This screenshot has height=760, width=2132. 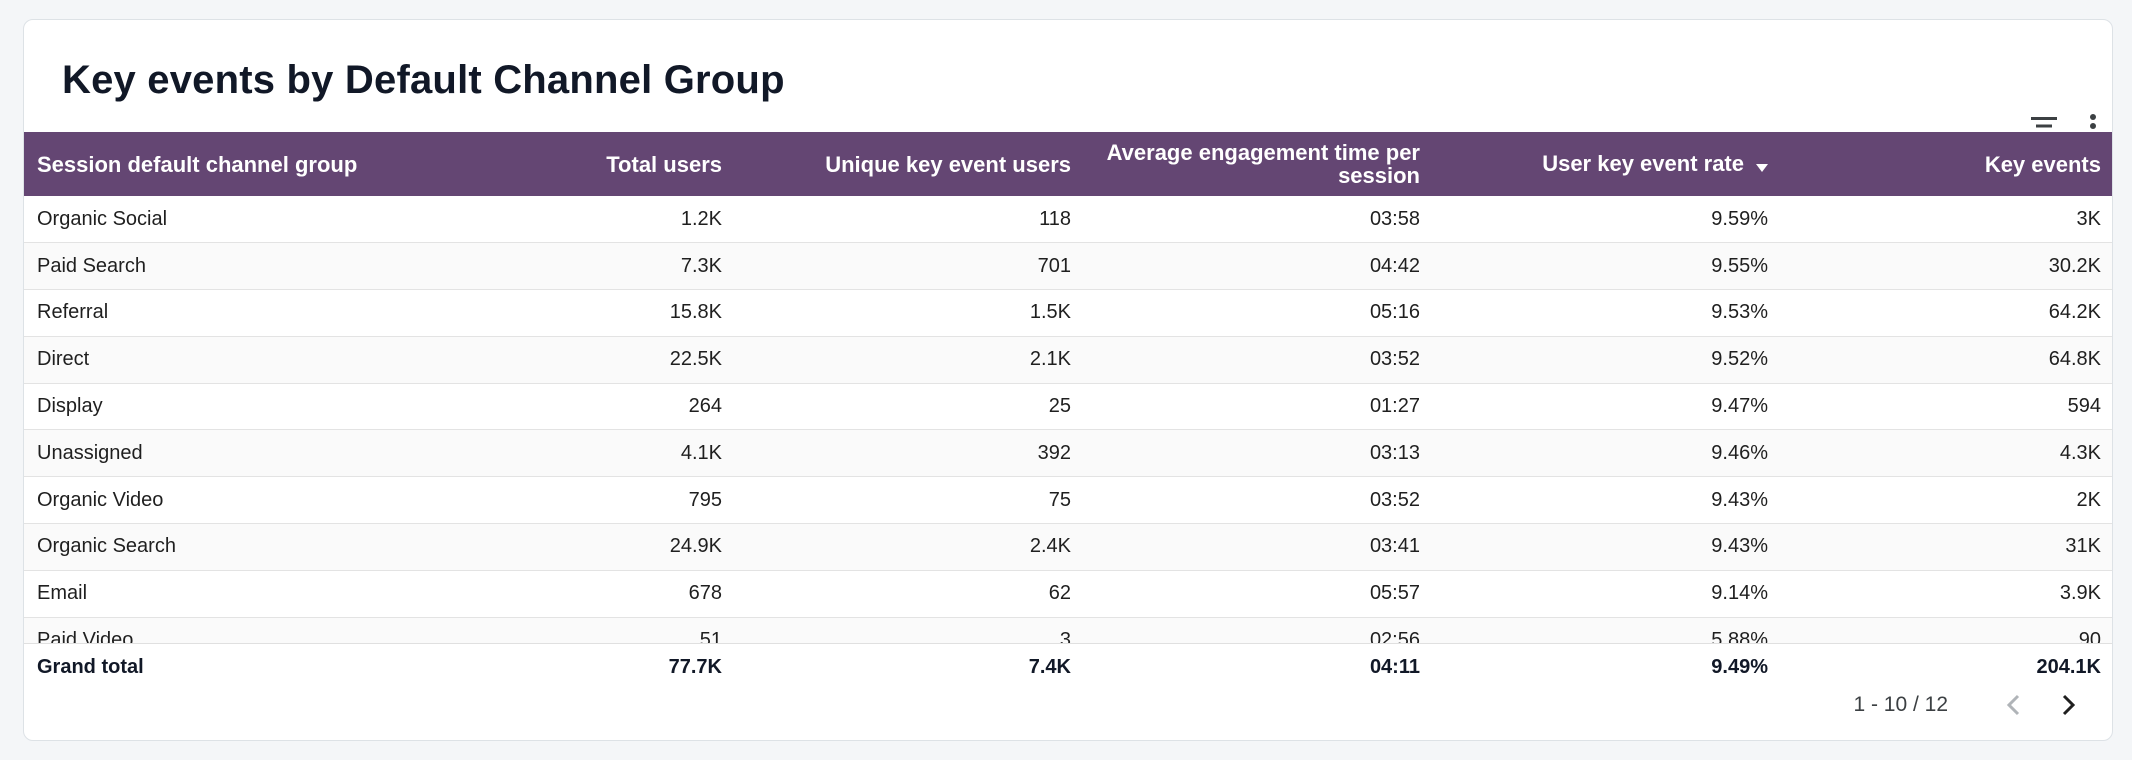 I want to click on column-header-total-users: Total users, so click(x=664, y=164).